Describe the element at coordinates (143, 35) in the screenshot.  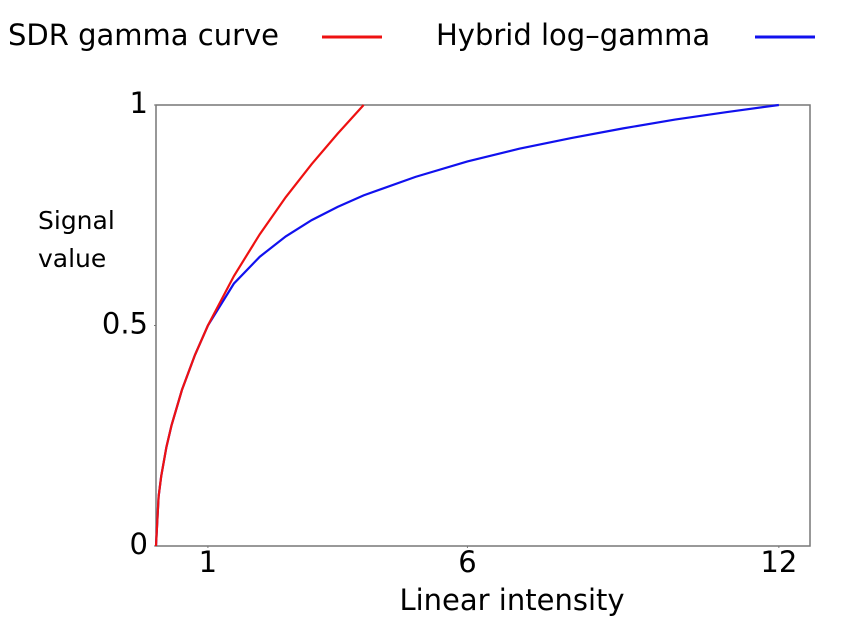
I see `legend-label: SDR gamma curve` at that location.